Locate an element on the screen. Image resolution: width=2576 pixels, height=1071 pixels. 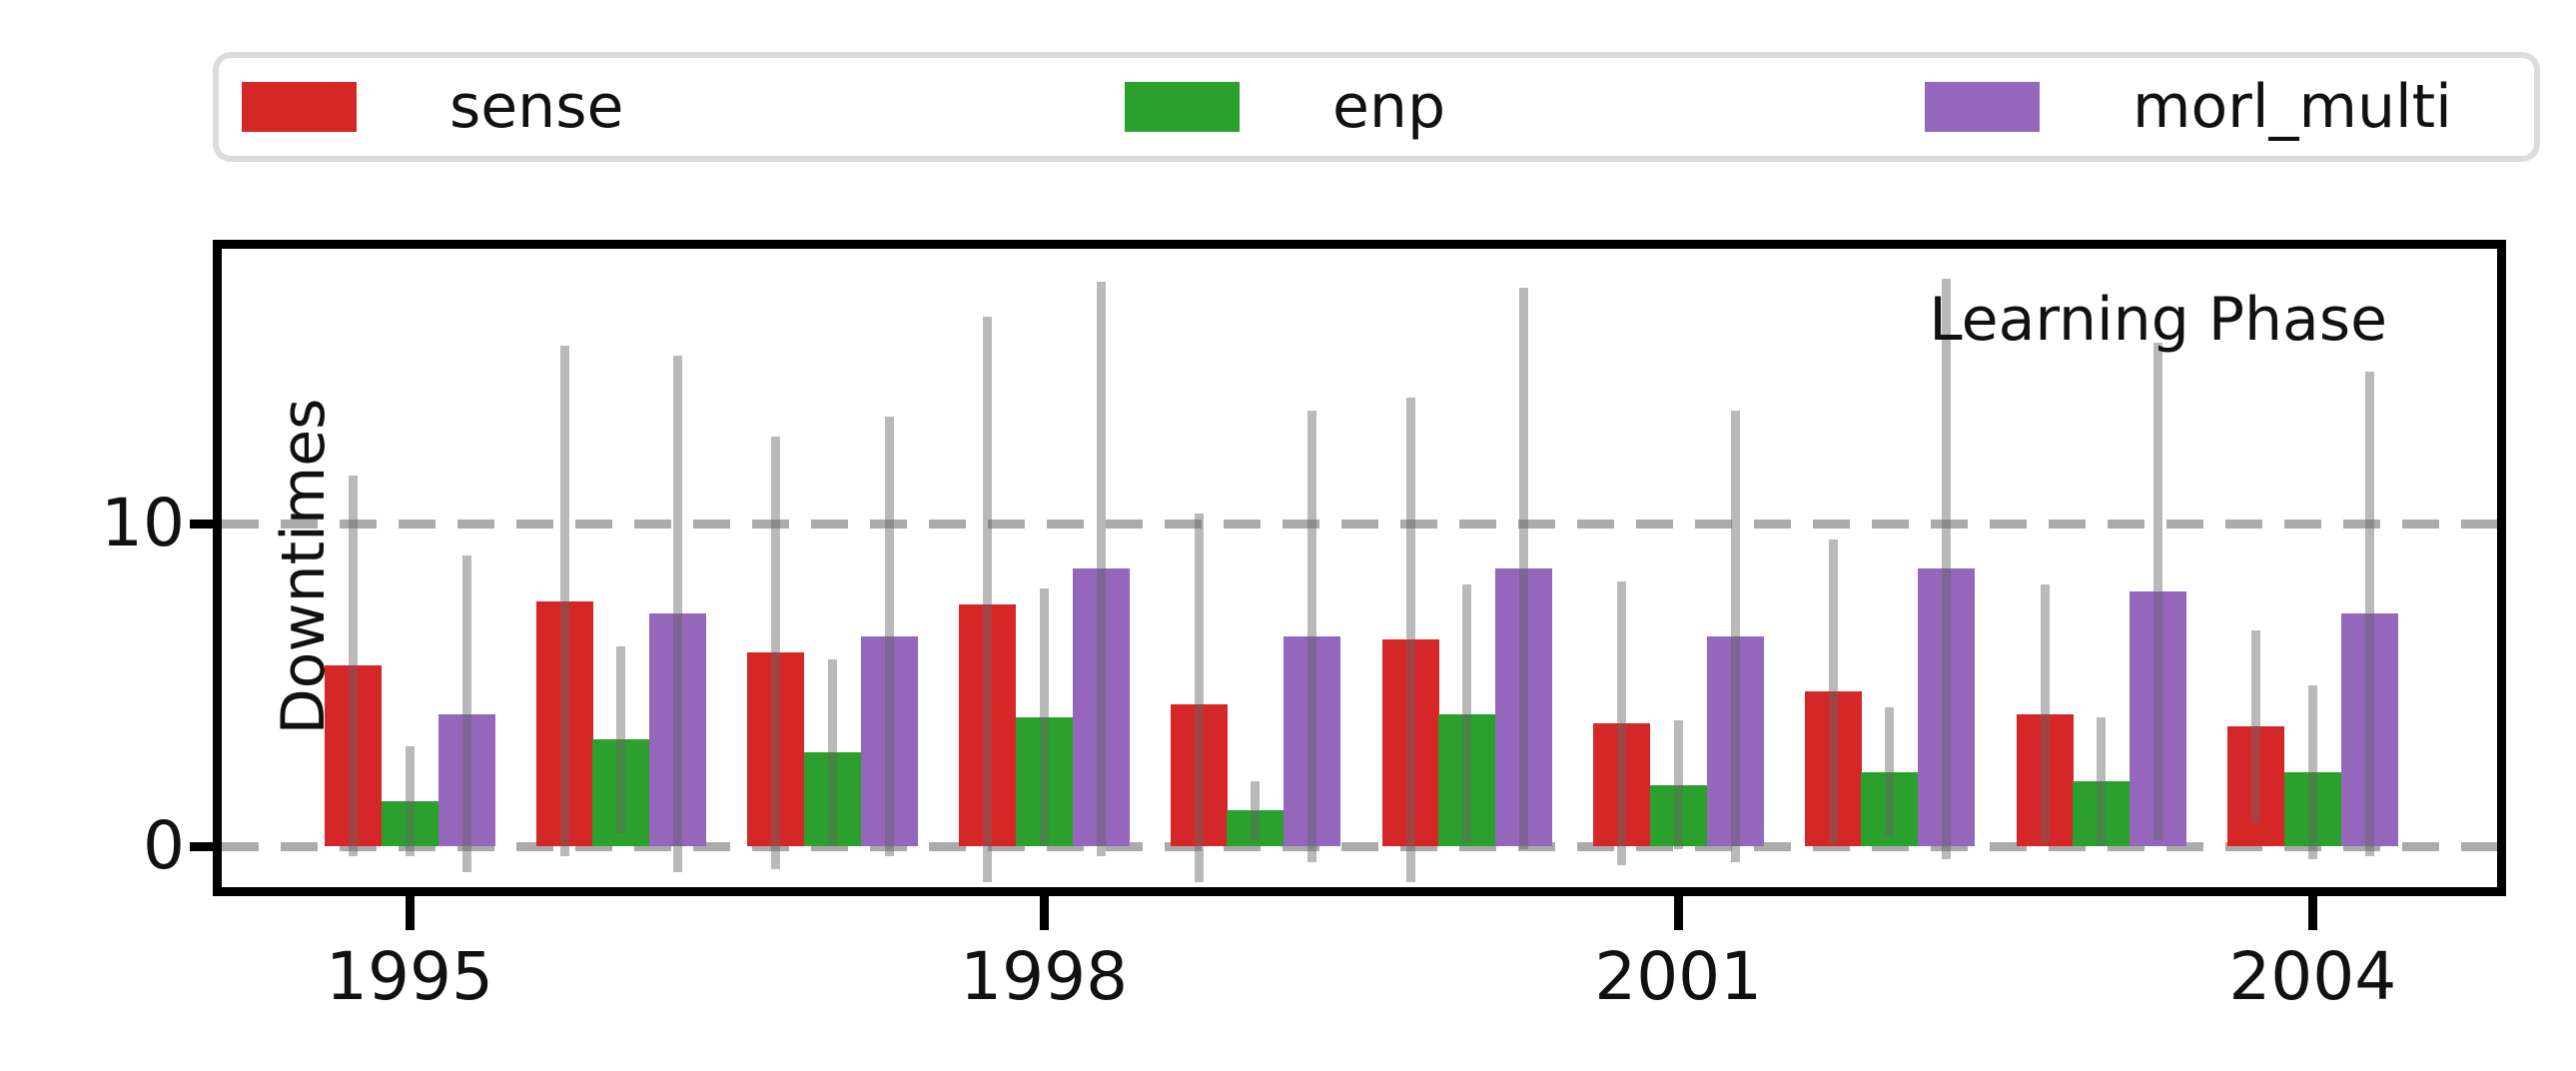
error-bar-sense-1996 is located at coordinates (564, 601).